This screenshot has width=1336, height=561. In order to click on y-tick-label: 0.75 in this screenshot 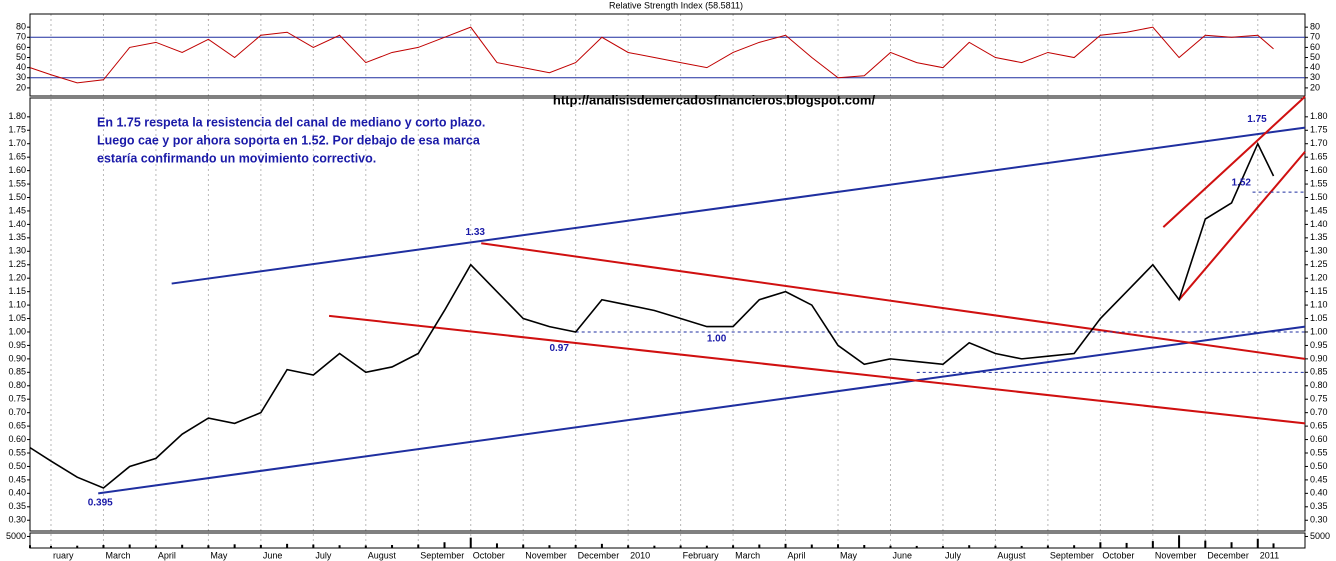, I will do `click(17, 399)`.